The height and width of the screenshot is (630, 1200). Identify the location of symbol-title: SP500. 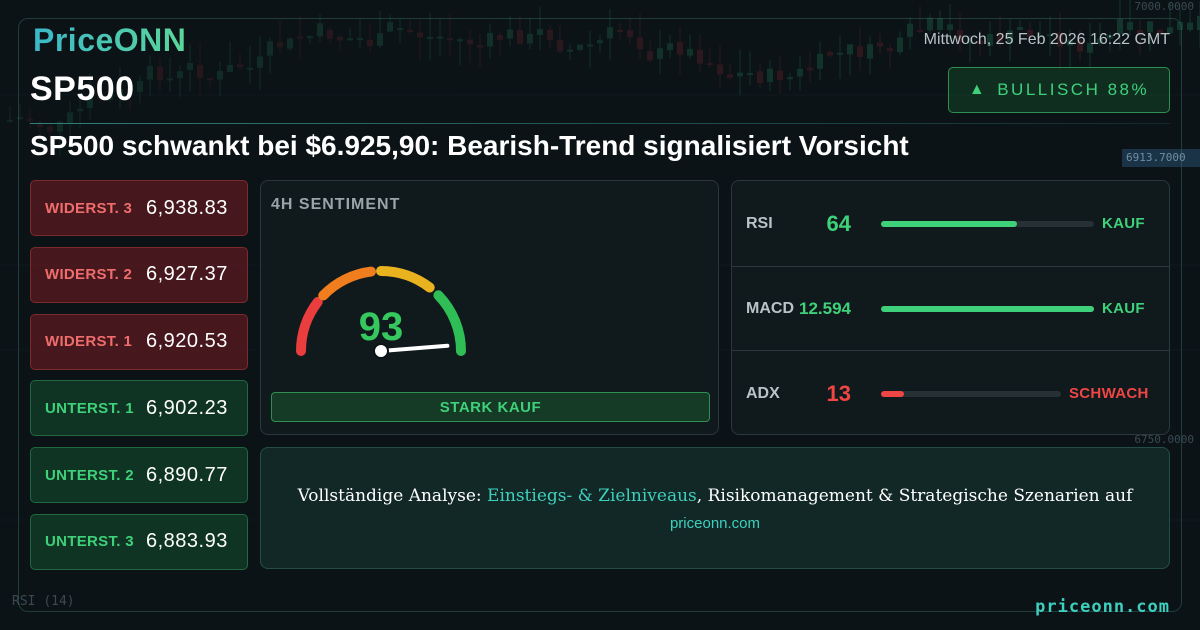
(82, 89).